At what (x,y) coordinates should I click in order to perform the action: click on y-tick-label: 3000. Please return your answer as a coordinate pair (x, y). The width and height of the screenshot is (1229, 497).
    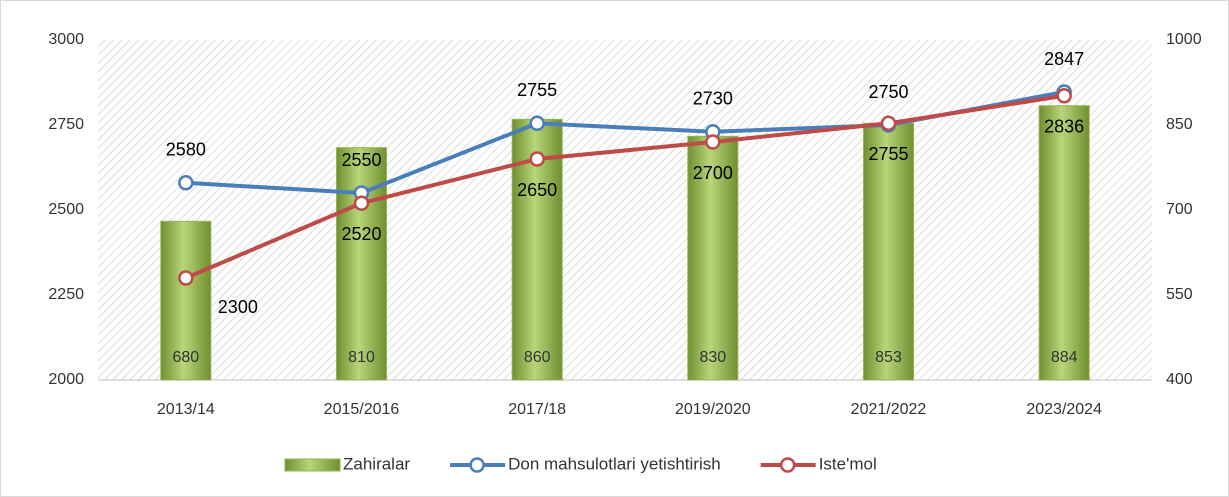
    Looking at the image, I should click on (66, 39).